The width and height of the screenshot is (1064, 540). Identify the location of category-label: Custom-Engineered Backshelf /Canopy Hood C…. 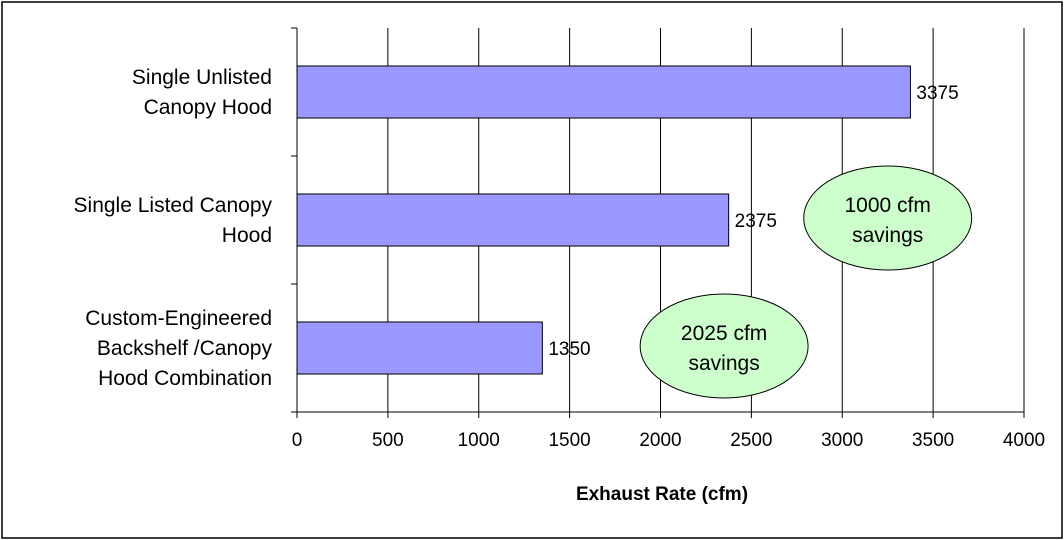
(178, 348).